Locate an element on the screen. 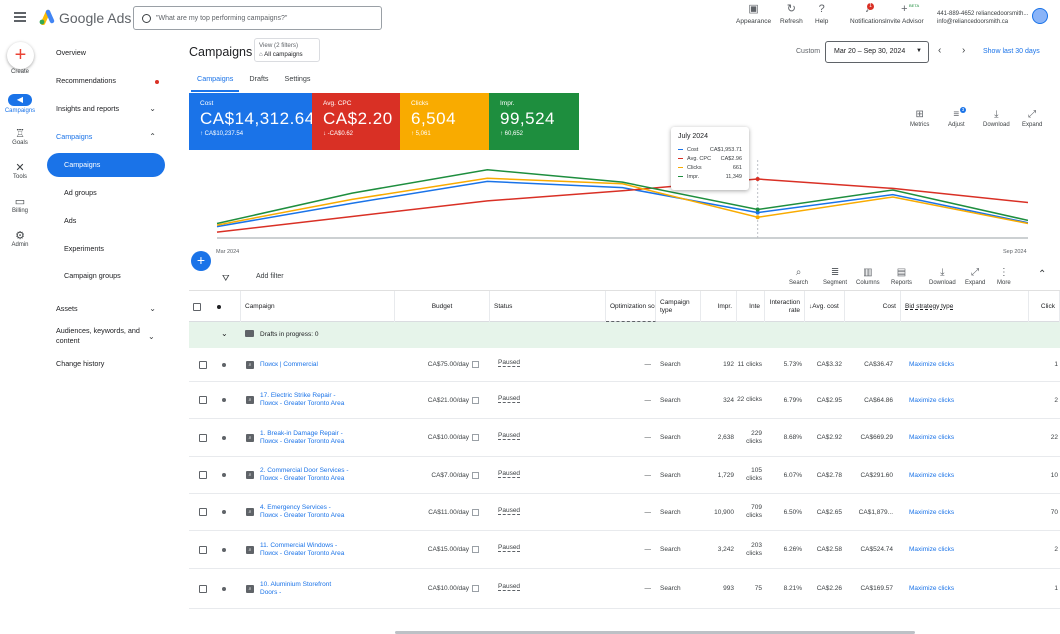  refresh-button: ↻ Refresh is located at coordinates (791, 14).